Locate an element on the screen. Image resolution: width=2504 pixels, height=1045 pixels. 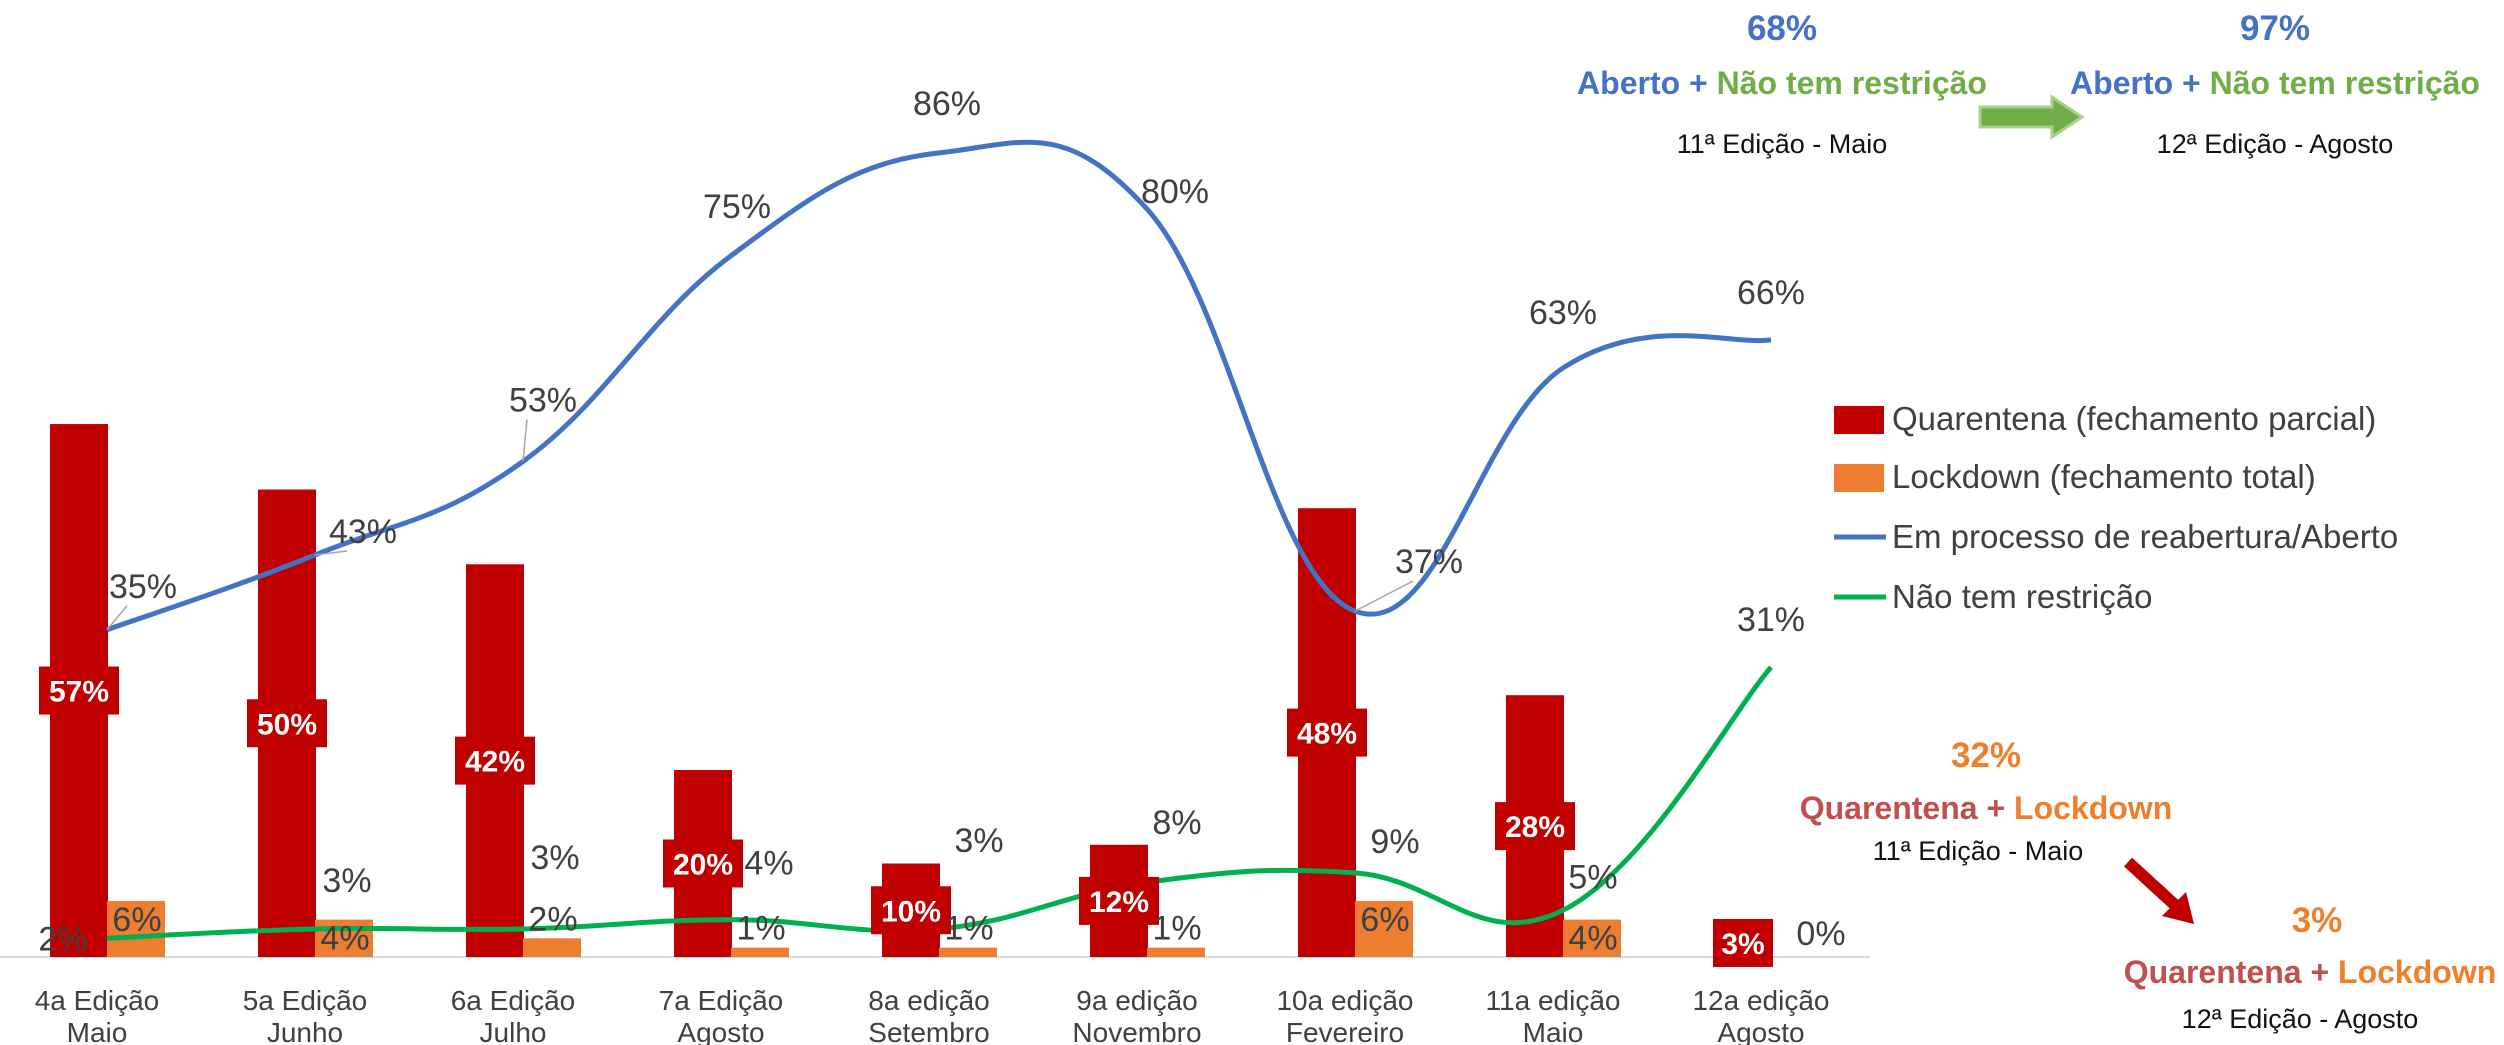
data-label-sem-restricao: 8% is located at coordinates (1176, 823).